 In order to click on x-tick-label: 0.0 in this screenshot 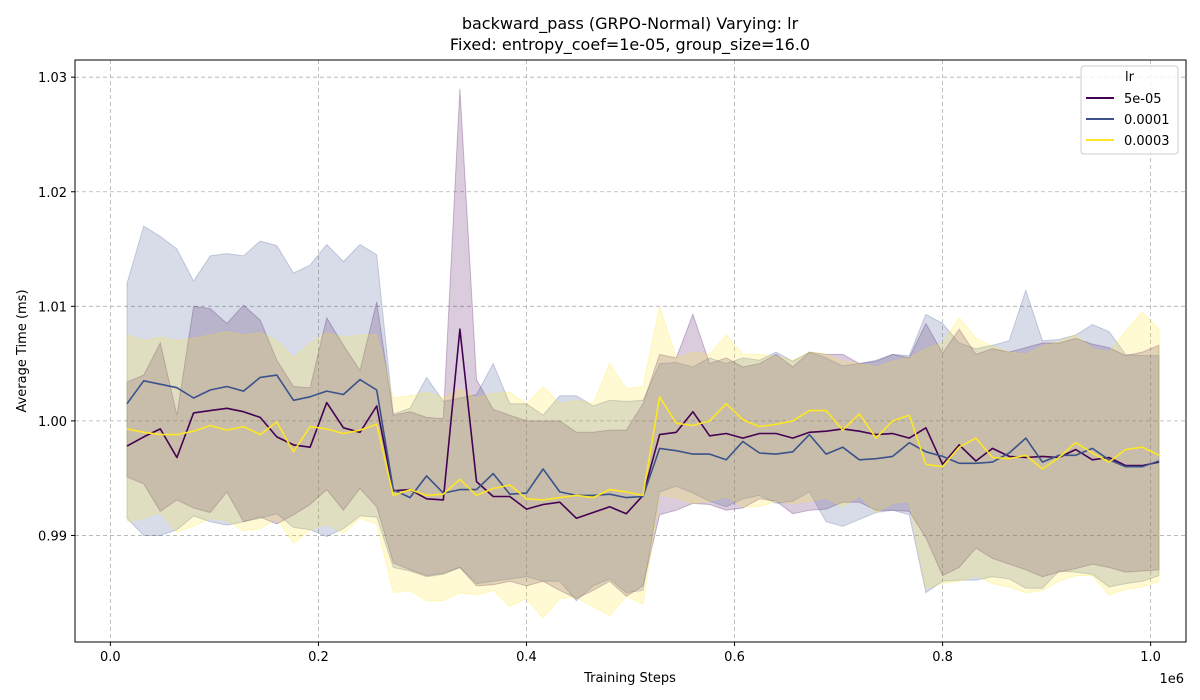, I will do `click(110, 657)`.